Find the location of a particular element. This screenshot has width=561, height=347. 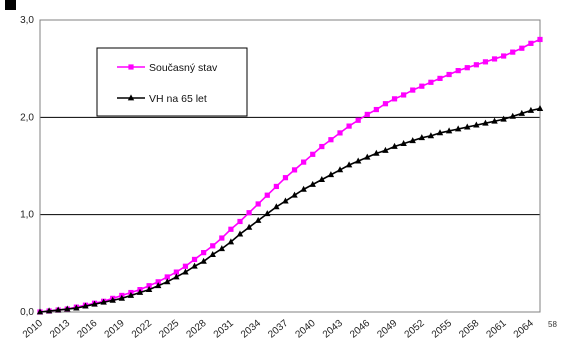

legend: Současný stav VH na 65 let is located at coordinates (172, 82).